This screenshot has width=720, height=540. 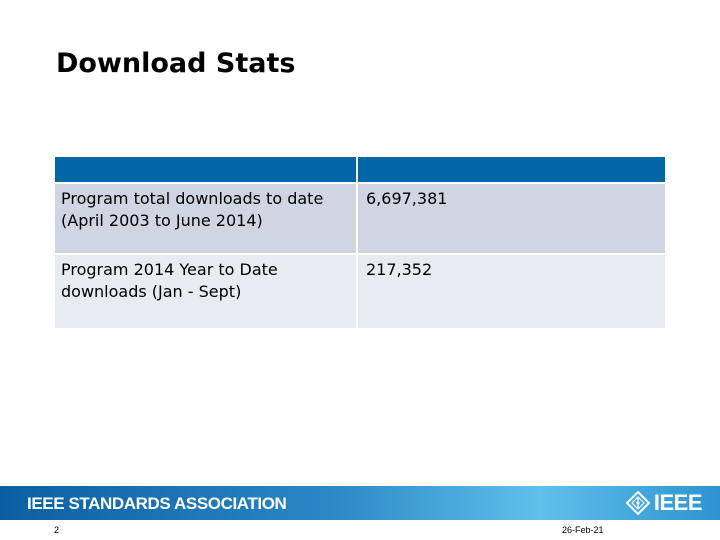 I want to click on stat-value: 6,697,381, so click(x=511, y=219).